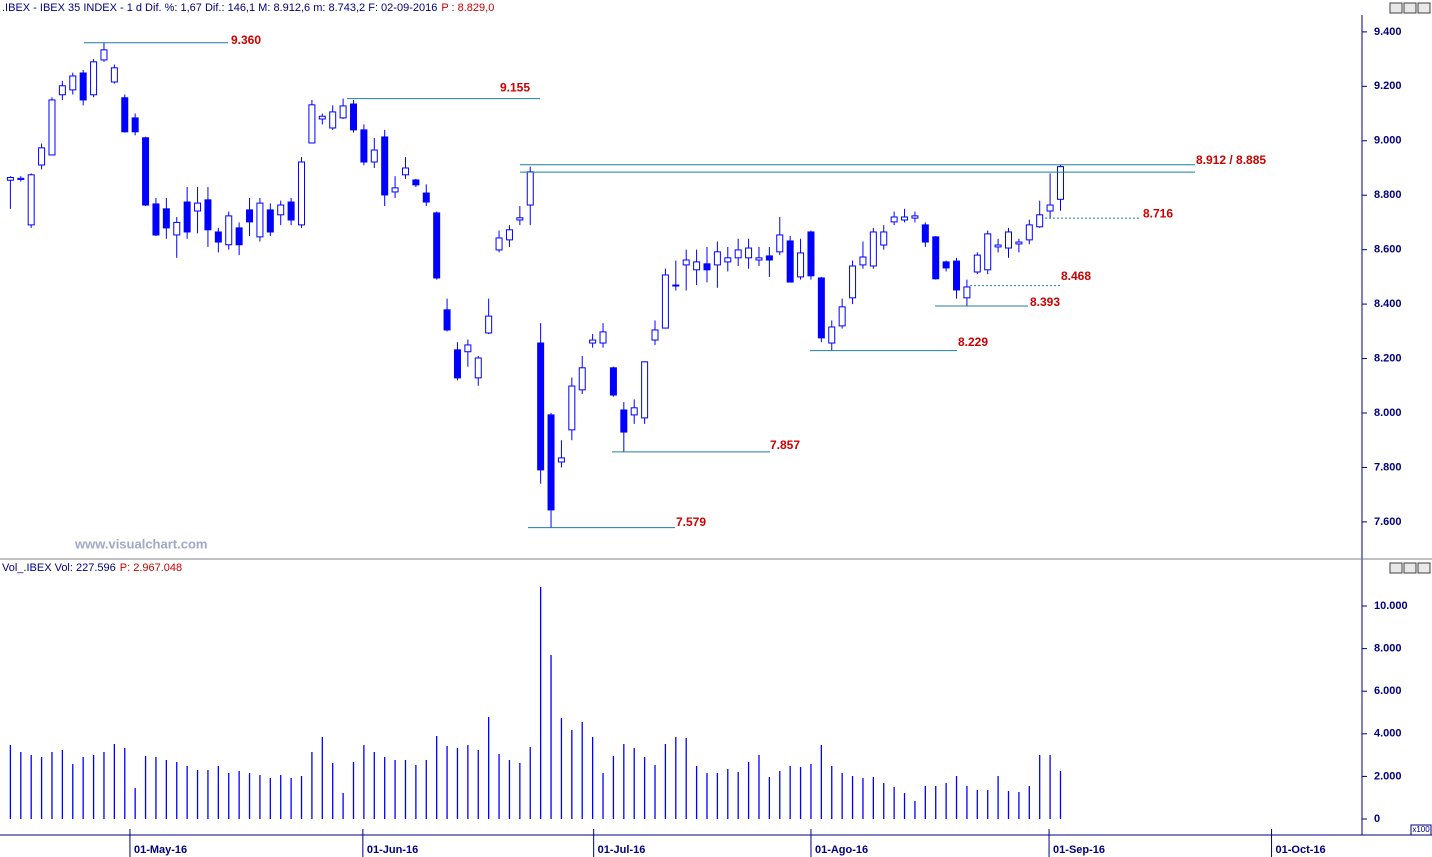 The height and width of the screenshot is (857, 1432). Describe the element at coordinates (1388, 691) in the screenshot. I see `y-tick-label: 6.000` at that location.